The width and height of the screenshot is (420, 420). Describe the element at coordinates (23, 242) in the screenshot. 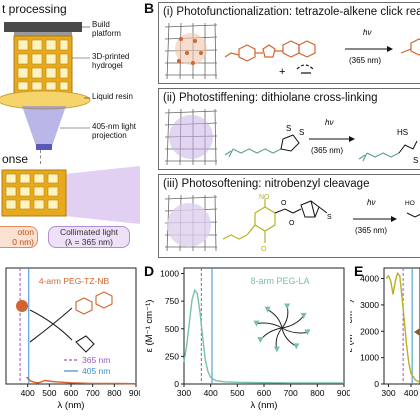

I see `legend-left-line2: 0 nm)` at that location.